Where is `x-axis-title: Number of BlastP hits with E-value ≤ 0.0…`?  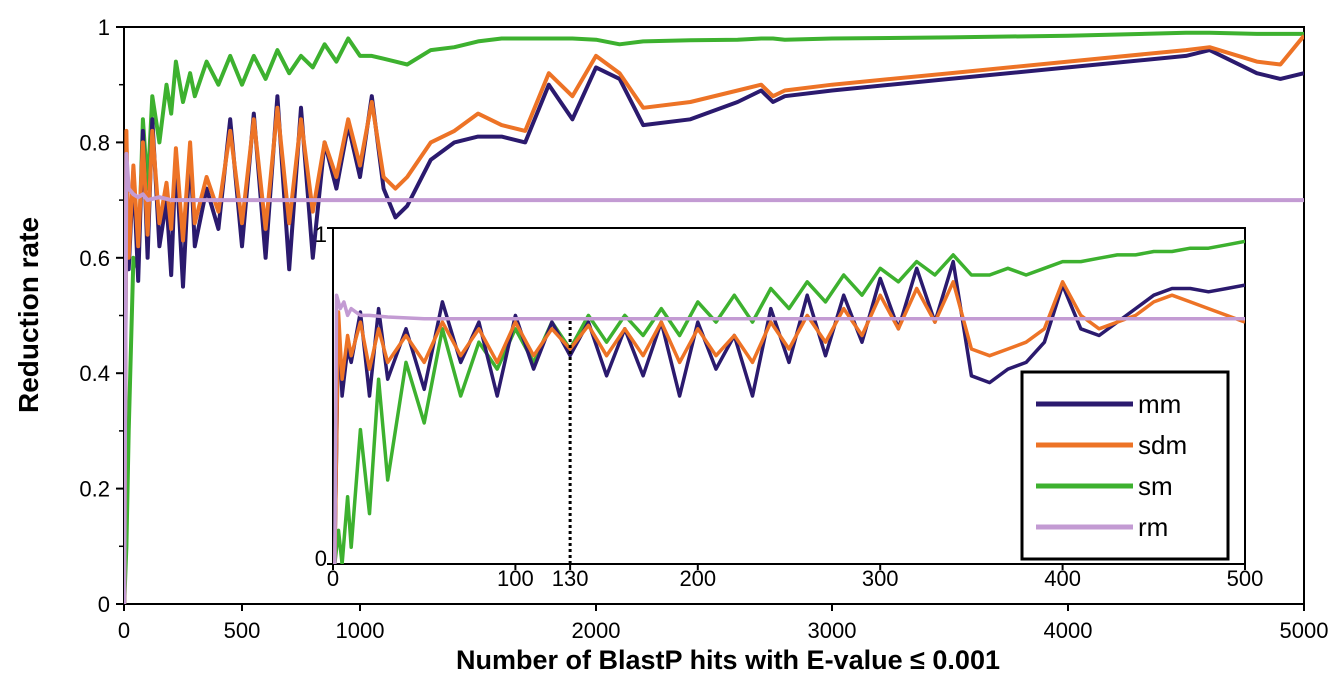
x-axis-title: Number of BlastP hits with E-value ≤ 0.0… is located at coordinates (728, 660).